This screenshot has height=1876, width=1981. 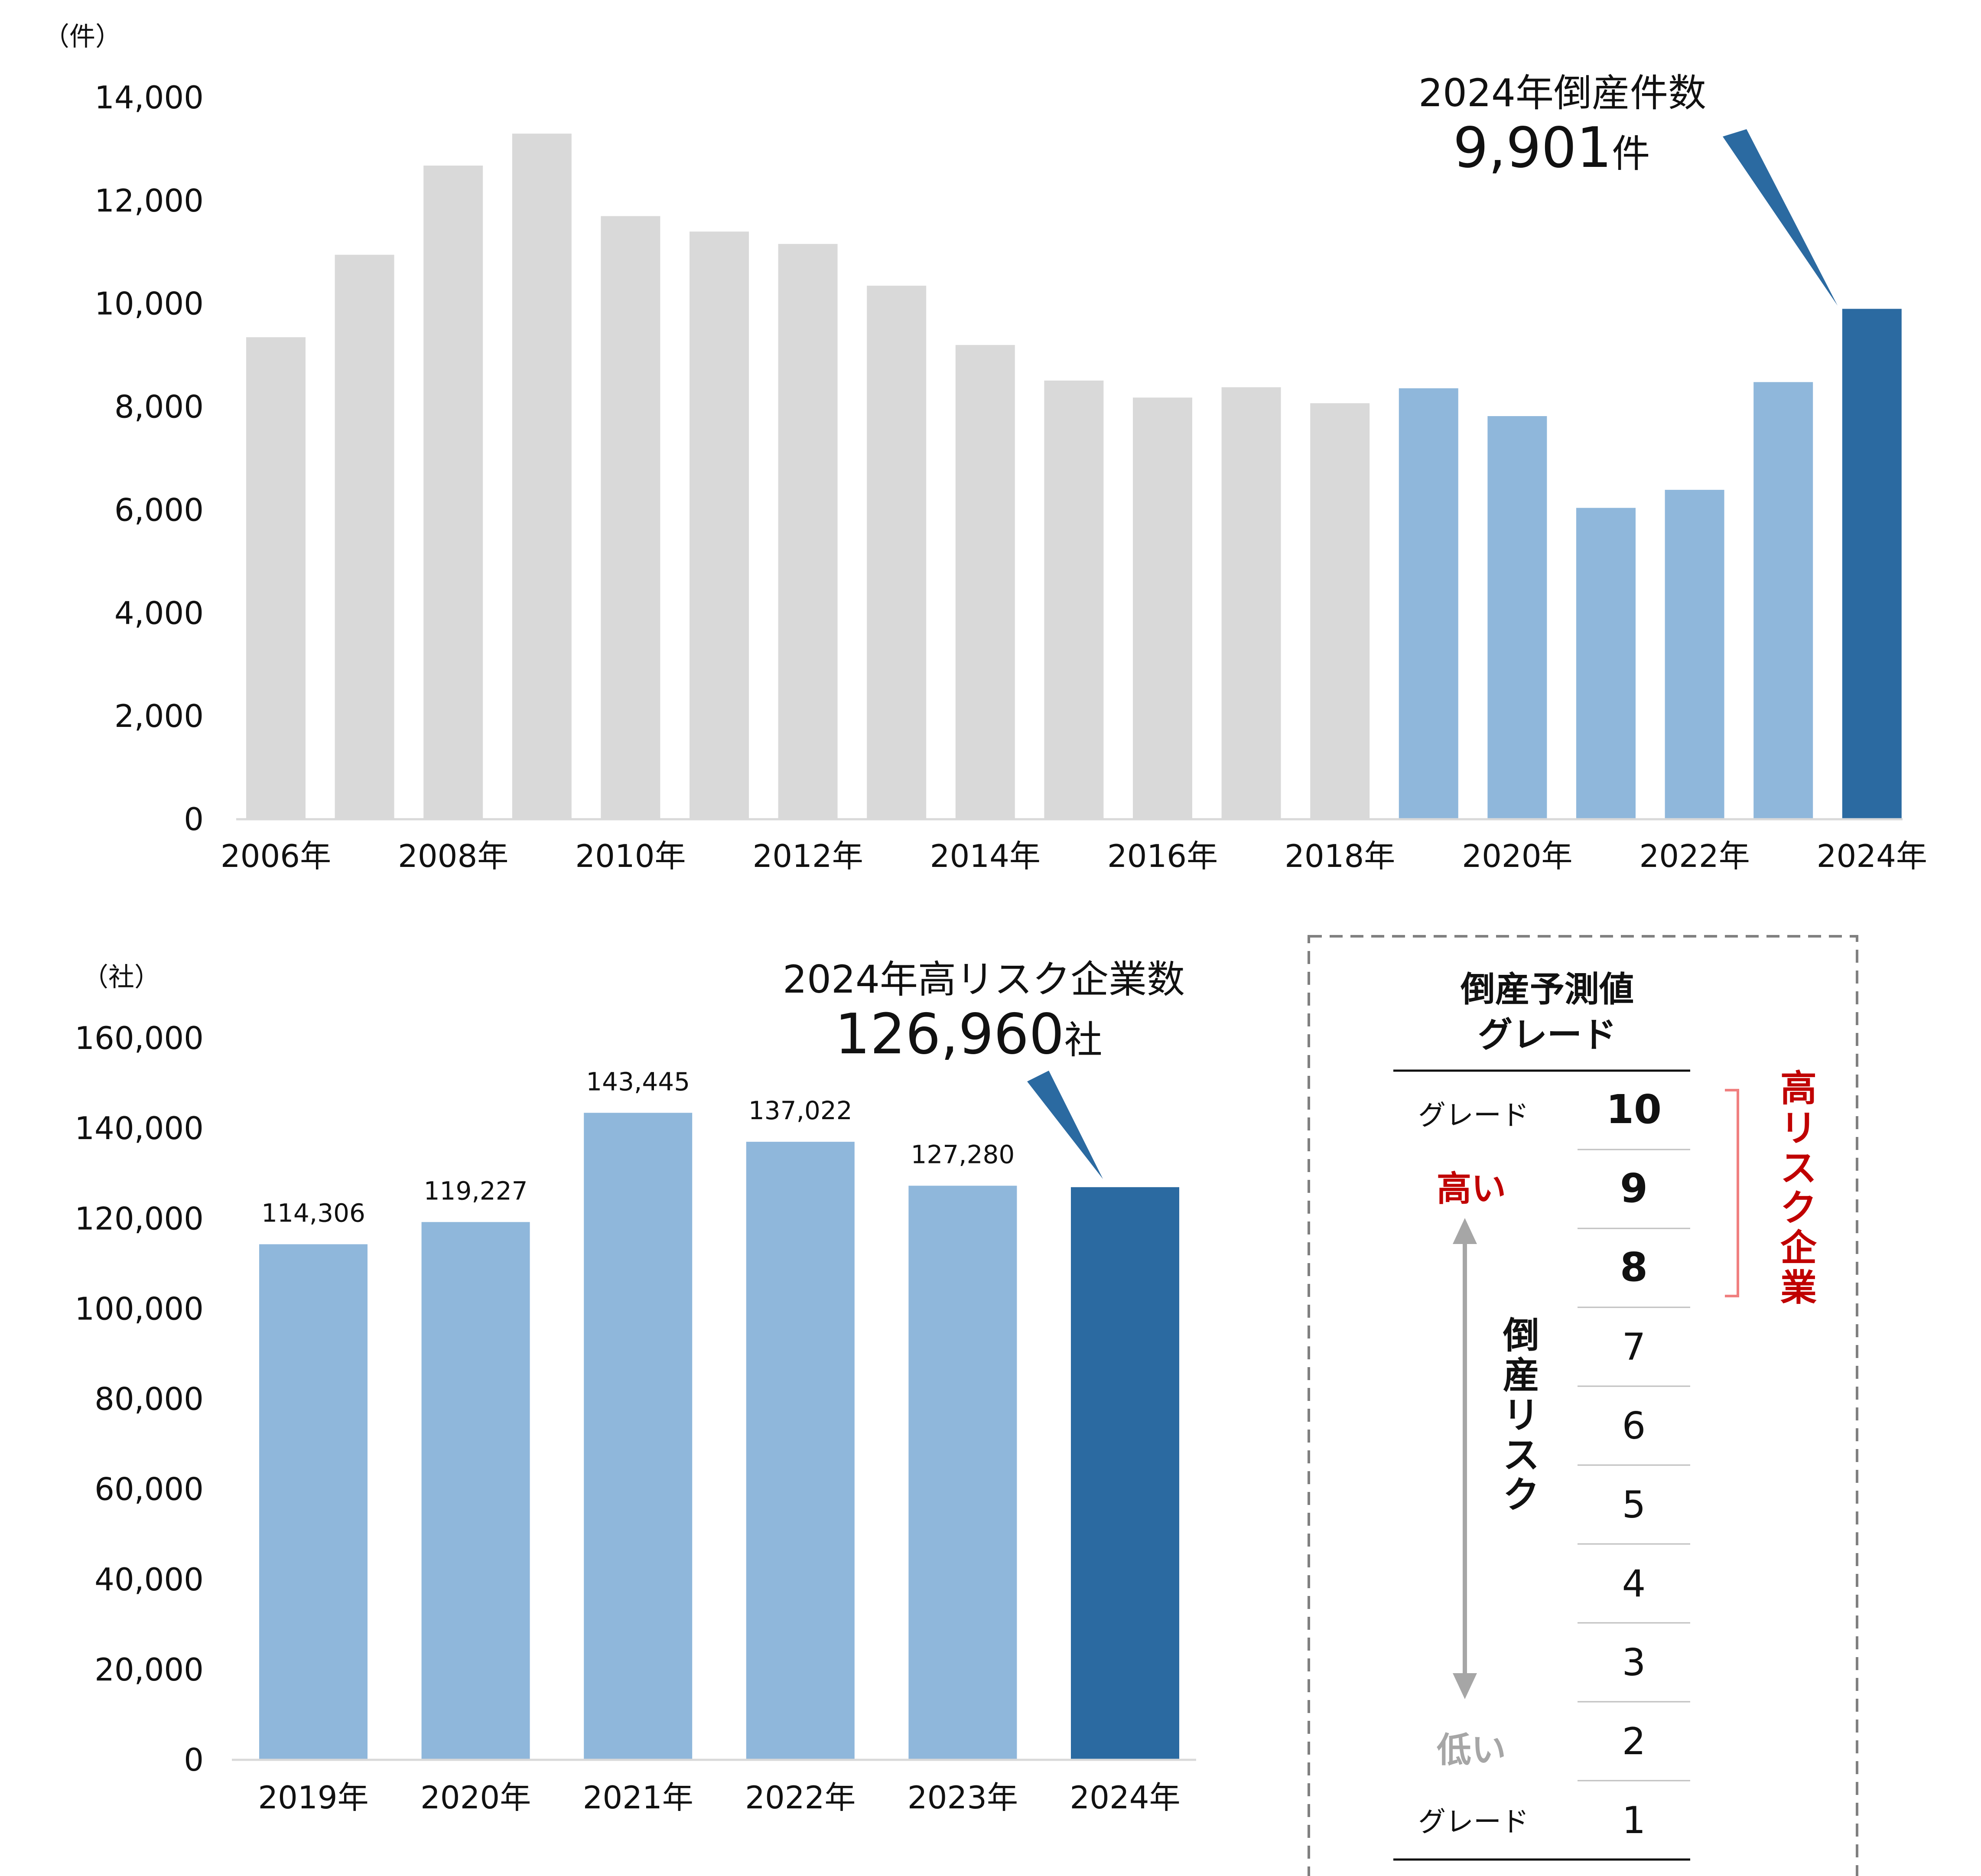 I want to click on bottom-y-tick-label: 100,000, so click(x=139, y=1308).